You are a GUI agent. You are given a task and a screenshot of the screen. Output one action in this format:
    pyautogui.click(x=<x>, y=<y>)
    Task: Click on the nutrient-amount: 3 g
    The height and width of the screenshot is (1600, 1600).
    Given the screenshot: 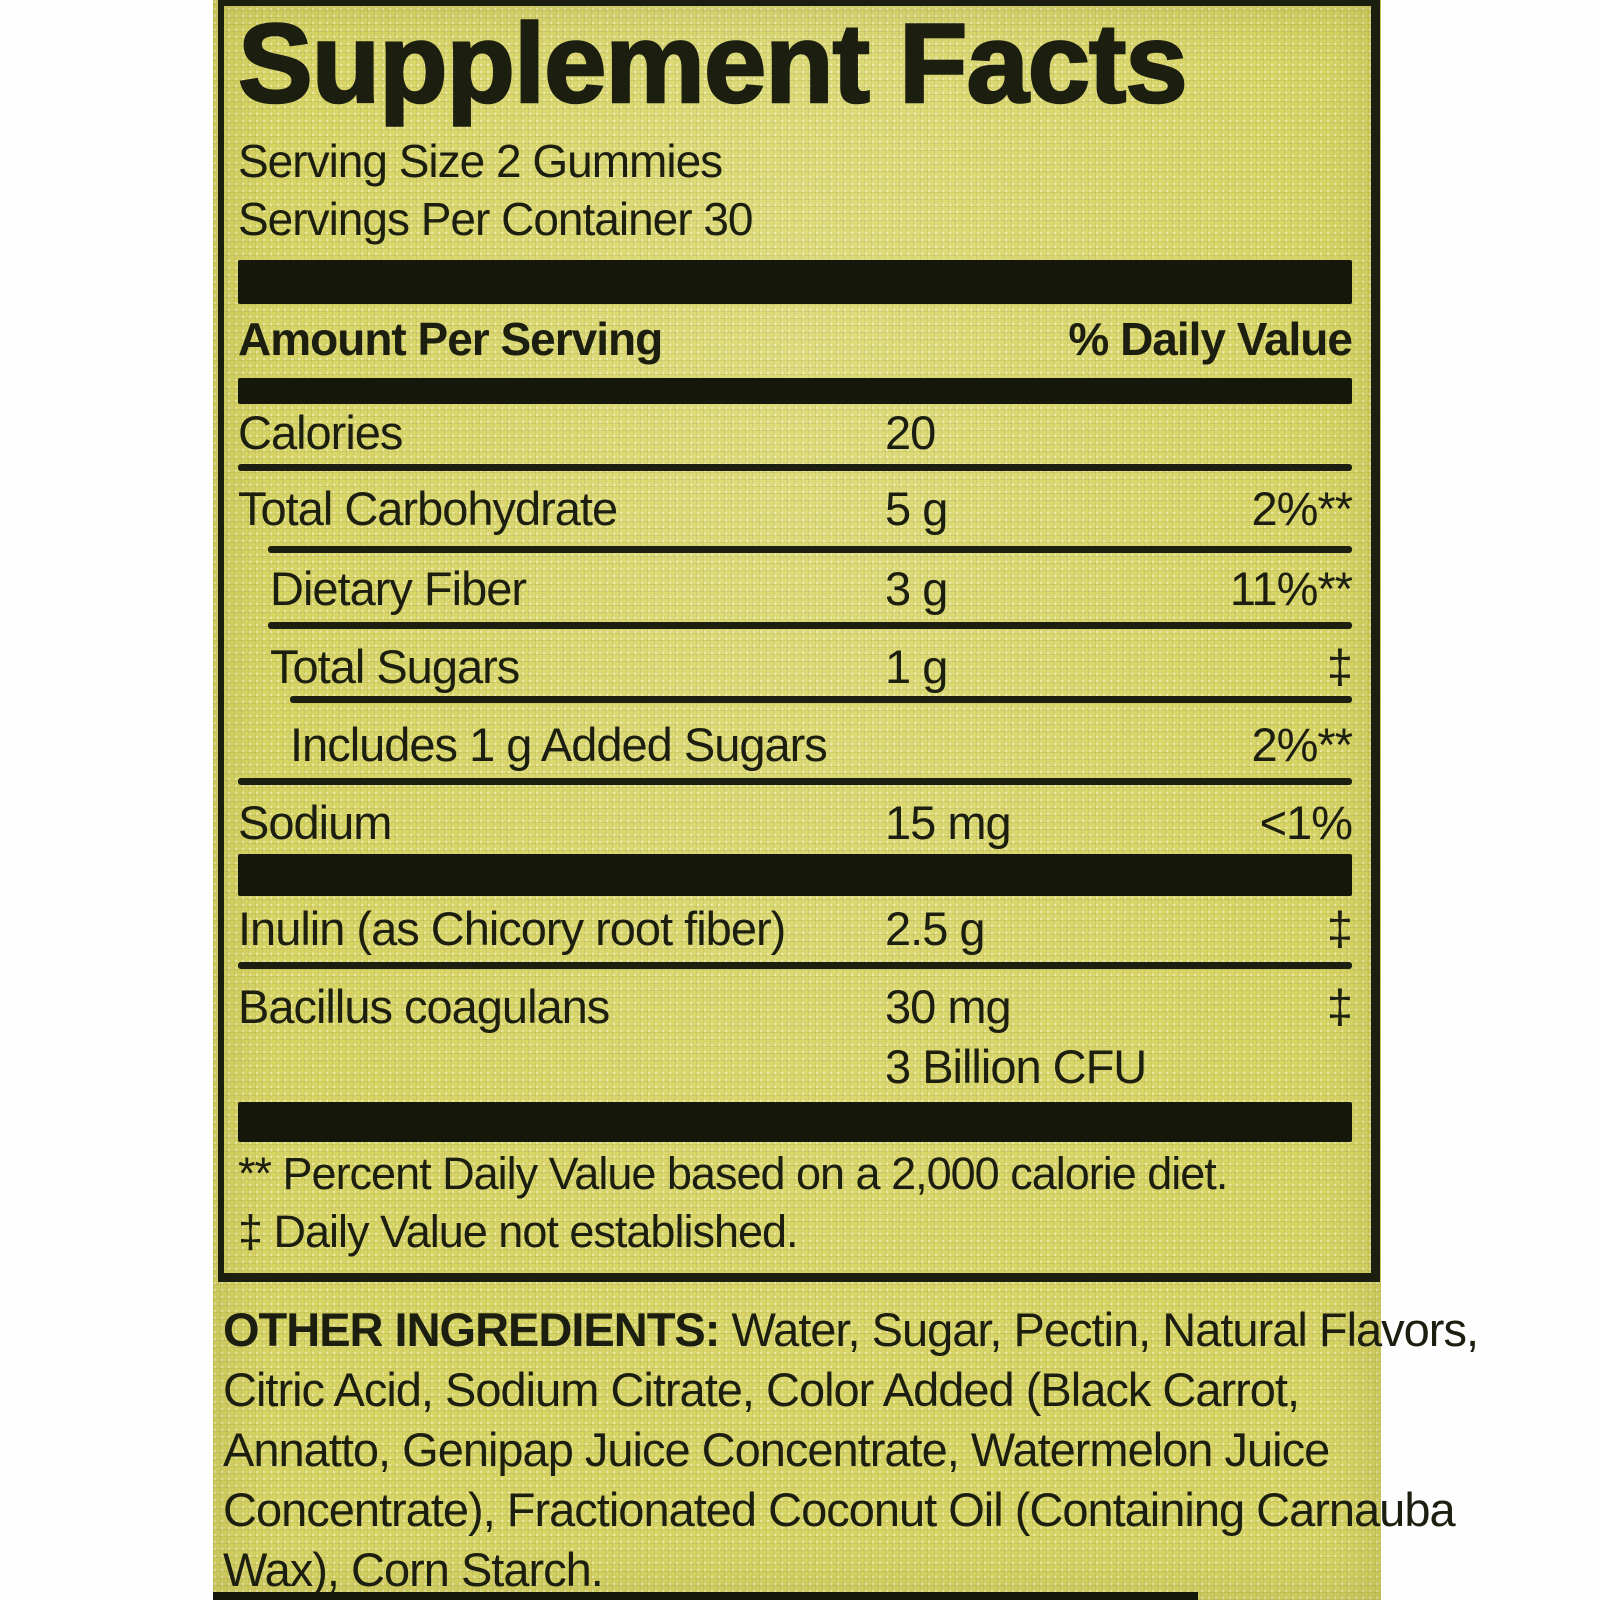 What is the action you would take?
    pyautogui.click(x=916, y=588)
    